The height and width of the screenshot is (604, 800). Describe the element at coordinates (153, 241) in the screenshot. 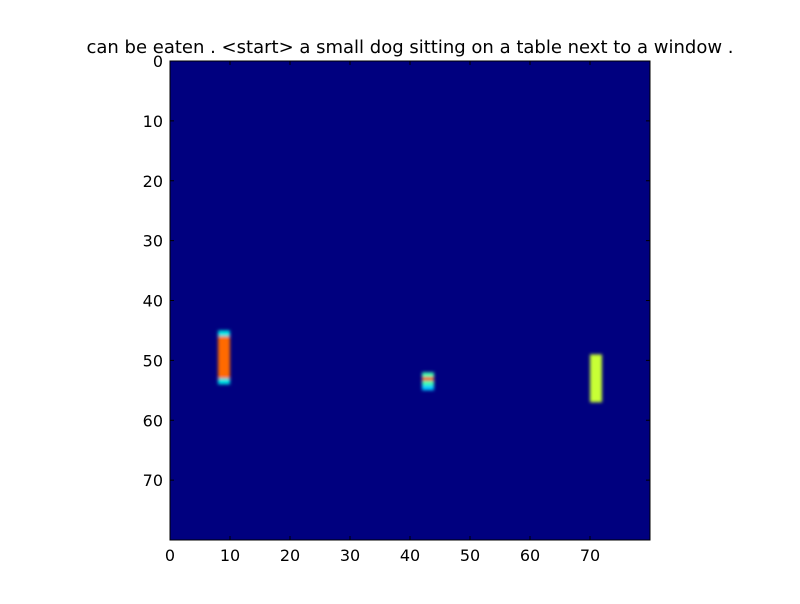

I see `y-tick-label: 30` at that location.